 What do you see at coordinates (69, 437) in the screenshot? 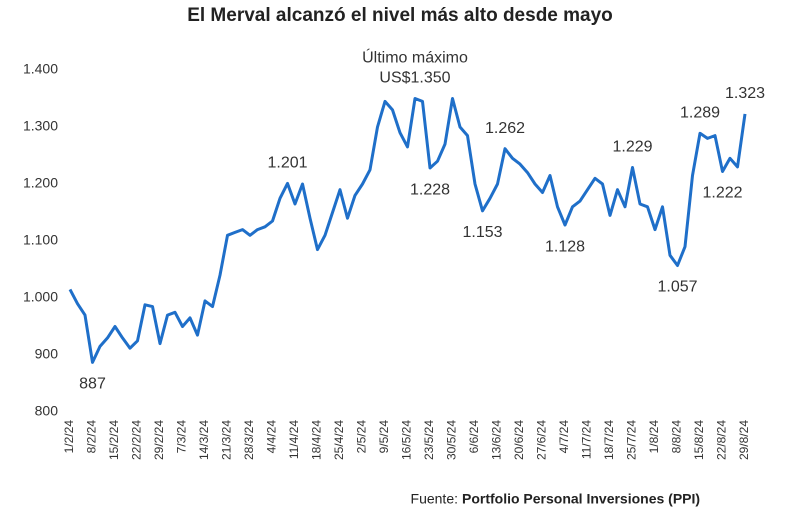
I see `x-tick-label: 1/2/24` at bounding box center [69, 437].